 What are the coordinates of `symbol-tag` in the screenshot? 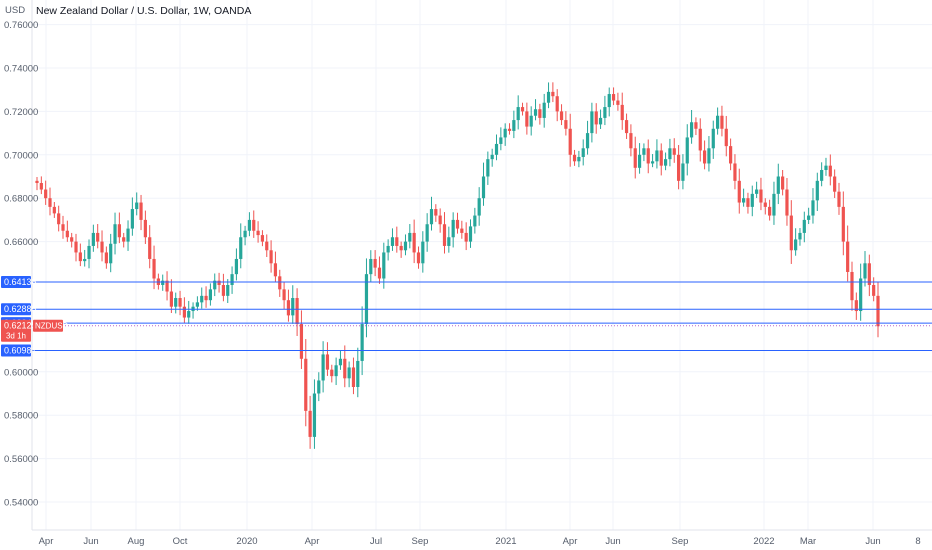 It's located at (48, 325).